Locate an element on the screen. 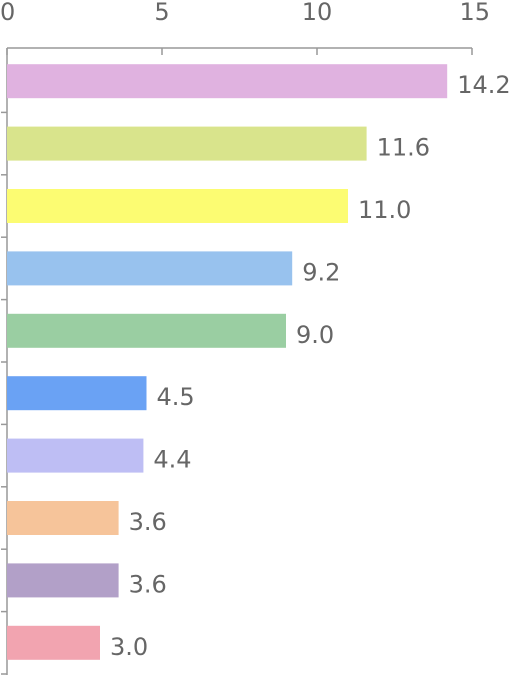 This screenshot has width=519, height=675. x-tick-label: 15 is located at coordinates (474, 13).